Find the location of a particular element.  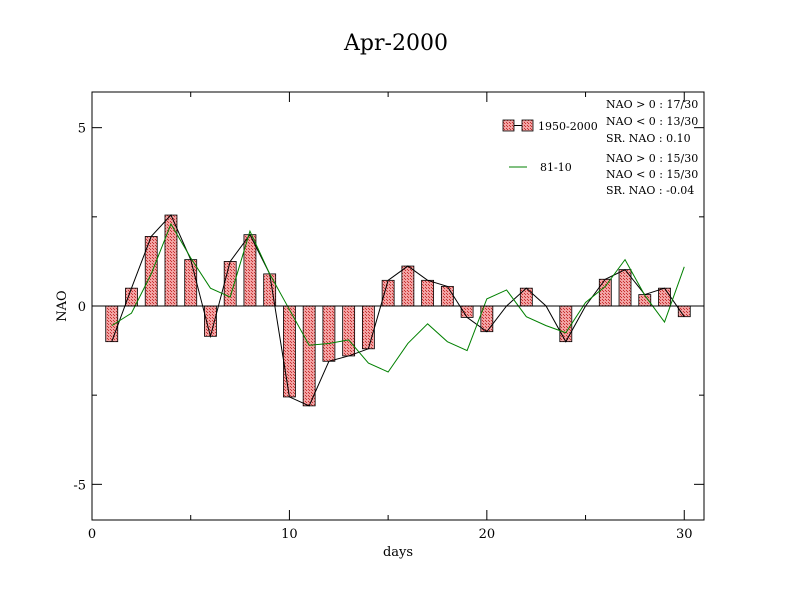

stat-8110-negative: NAO < 0 : 15/30 is located at coordinates (652, 174).